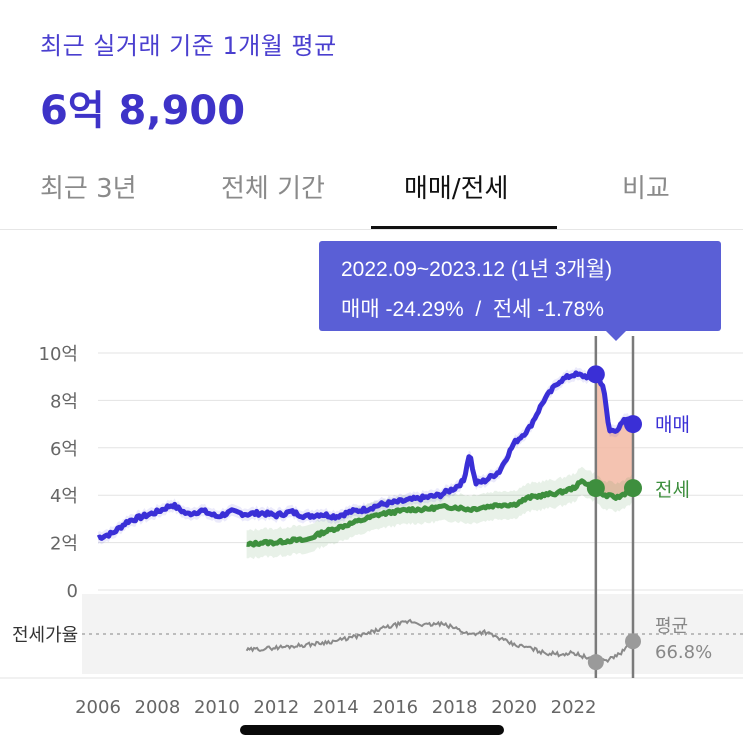 This screenshot has height=751, width=743. I want to click on tab-bar: 최근 3년 전체 기간 매매/전세 비교, so click(371, 195).